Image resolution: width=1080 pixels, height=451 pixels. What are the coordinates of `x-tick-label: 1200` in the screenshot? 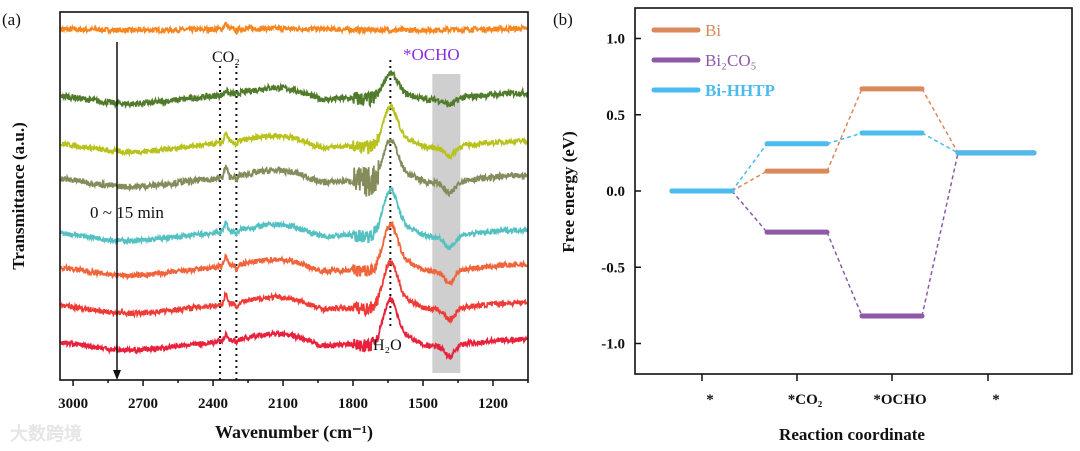 It's located at (493, 404).